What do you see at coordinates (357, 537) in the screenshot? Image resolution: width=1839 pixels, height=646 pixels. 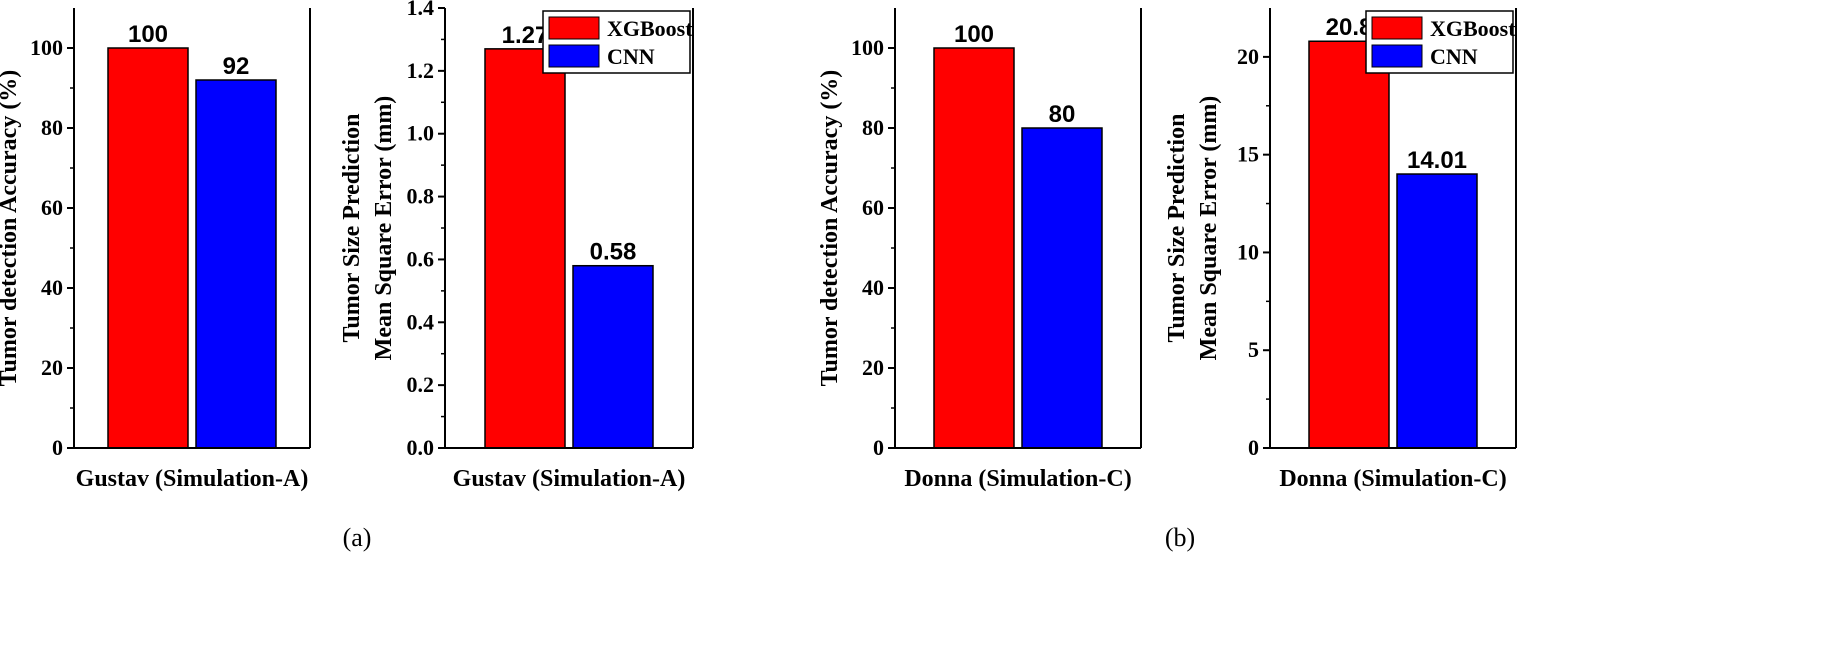 I see `panel-label-a: (a)` at bounding box center [357, 537].